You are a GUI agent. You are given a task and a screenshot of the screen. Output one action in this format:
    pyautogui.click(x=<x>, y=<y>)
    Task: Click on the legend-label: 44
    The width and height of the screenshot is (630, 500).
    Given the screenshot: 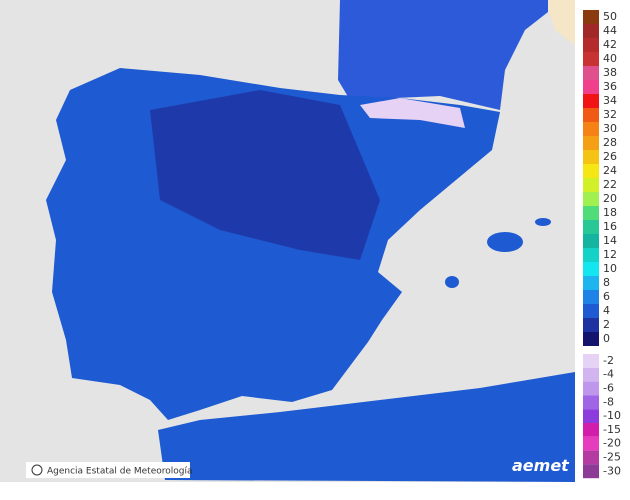 What is the action you would take?
    pyautogui.click(x=610, y=30)
    